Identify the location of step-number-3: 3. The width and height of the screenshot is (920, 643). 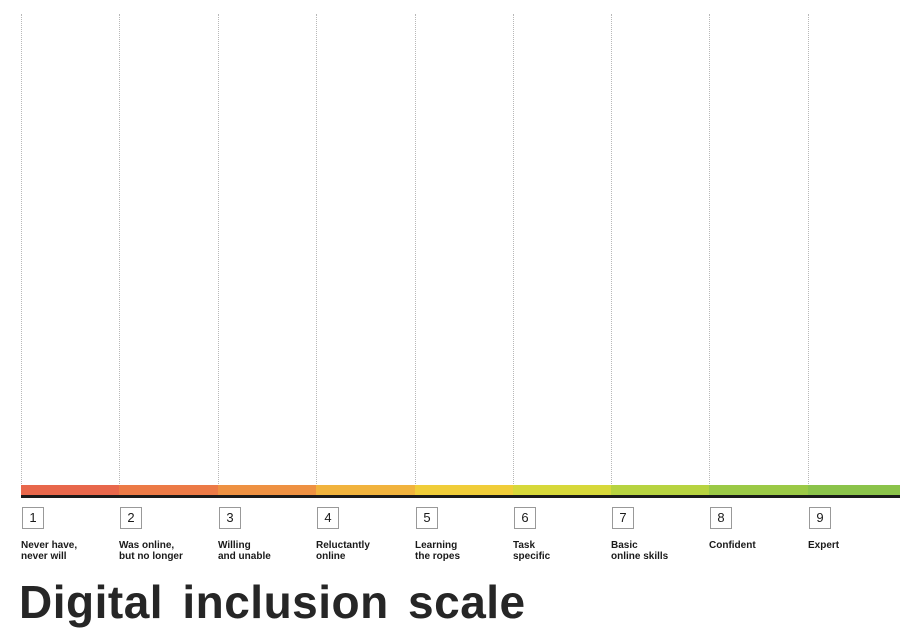
(230, 518).